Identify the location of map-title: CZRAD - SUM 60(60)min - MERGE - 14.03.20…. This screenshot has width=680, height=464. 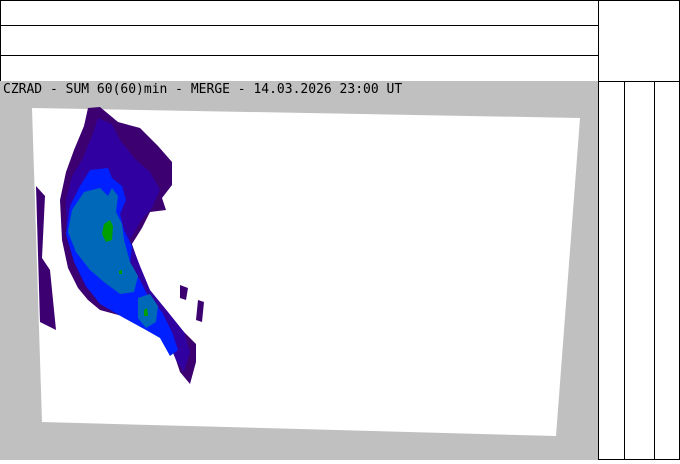
(203, 89).